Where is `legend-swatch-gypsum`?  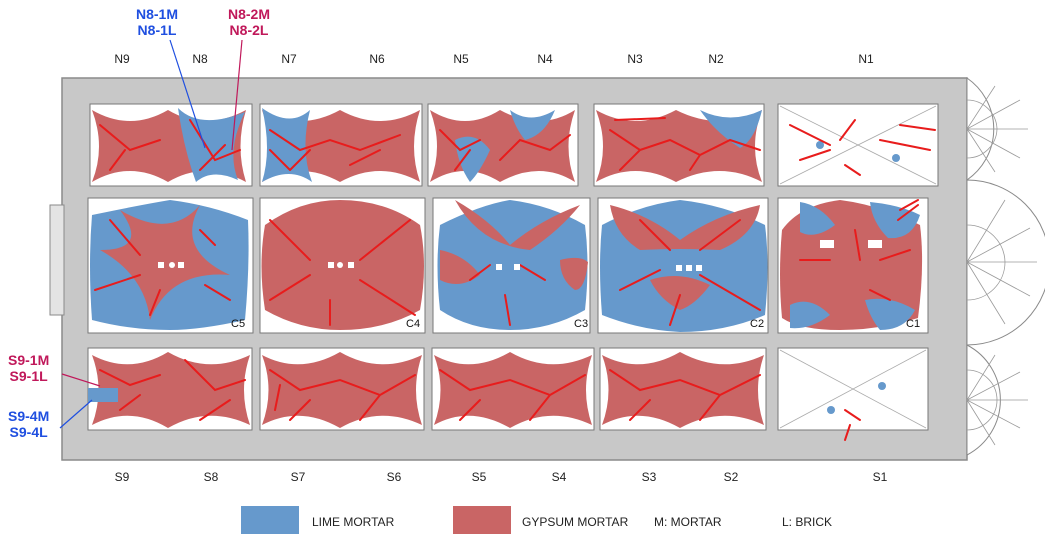
legend-swatch-gypsum is located at coordinates (482, 520).